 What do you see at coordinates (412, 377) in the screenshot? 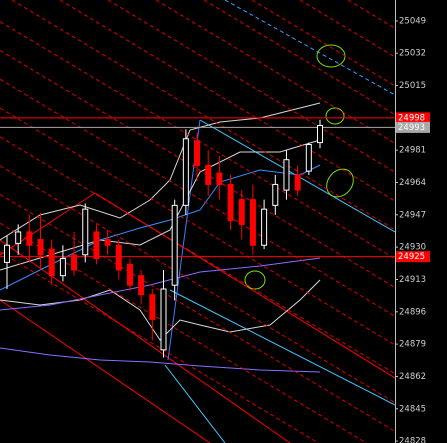
I see `y-tick-label: 24862` at bounding box center [412, 377].